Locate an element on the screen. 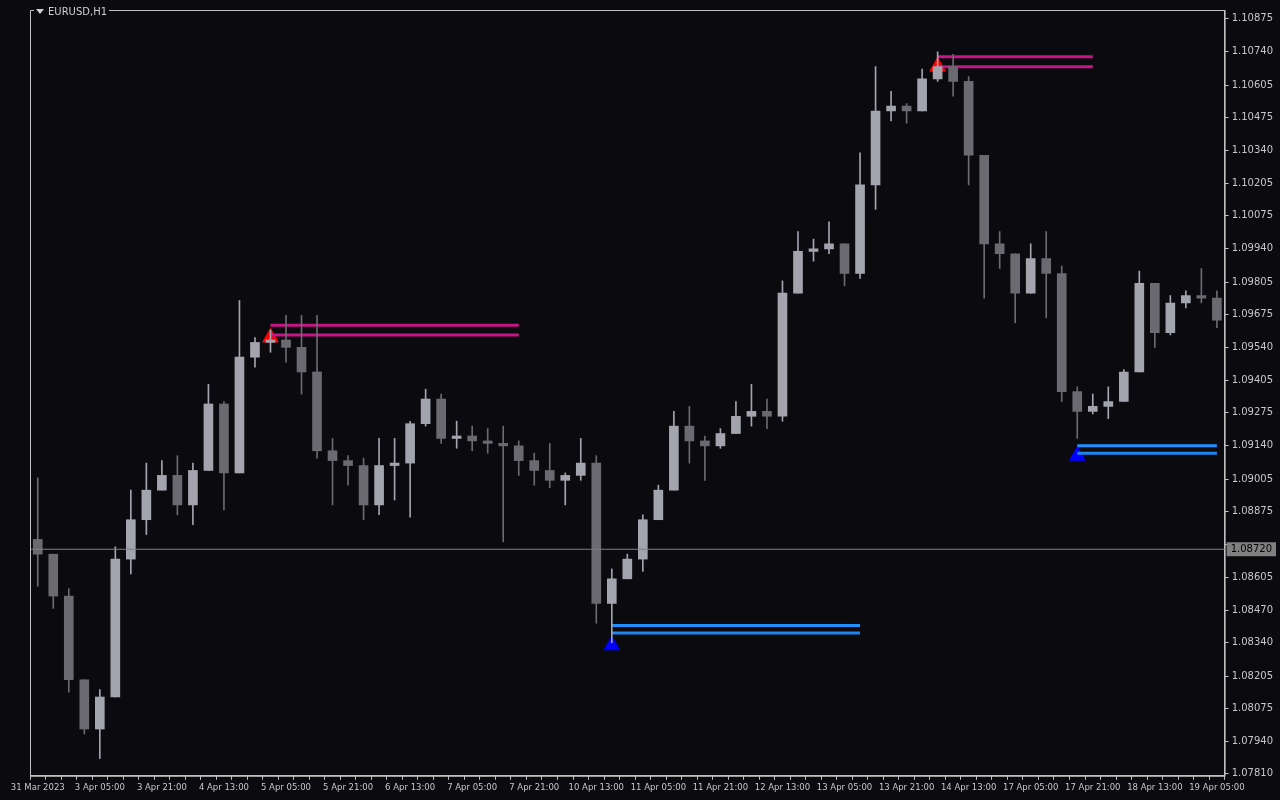  y-tick-label: 1.09805 is located at coordinates (1252, 281).